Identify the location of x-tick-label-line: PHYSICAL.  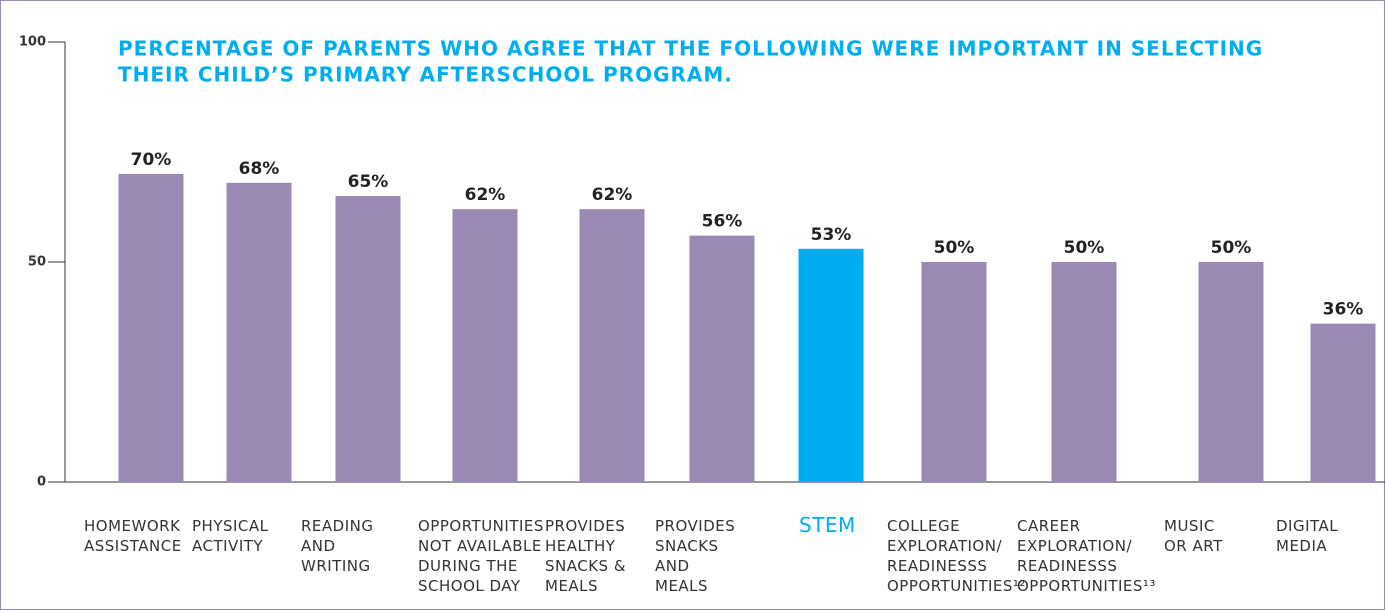
(230, 526).